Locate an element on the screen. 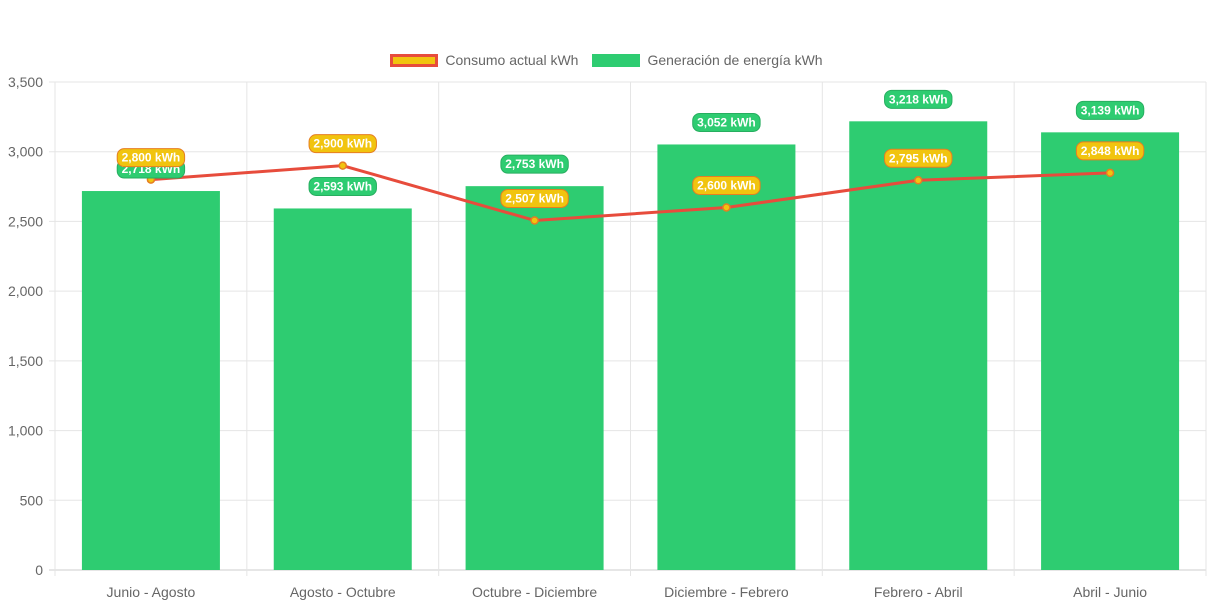  legend-item-consumo: Consumo actual kWh is located at coordinates (484, 60).